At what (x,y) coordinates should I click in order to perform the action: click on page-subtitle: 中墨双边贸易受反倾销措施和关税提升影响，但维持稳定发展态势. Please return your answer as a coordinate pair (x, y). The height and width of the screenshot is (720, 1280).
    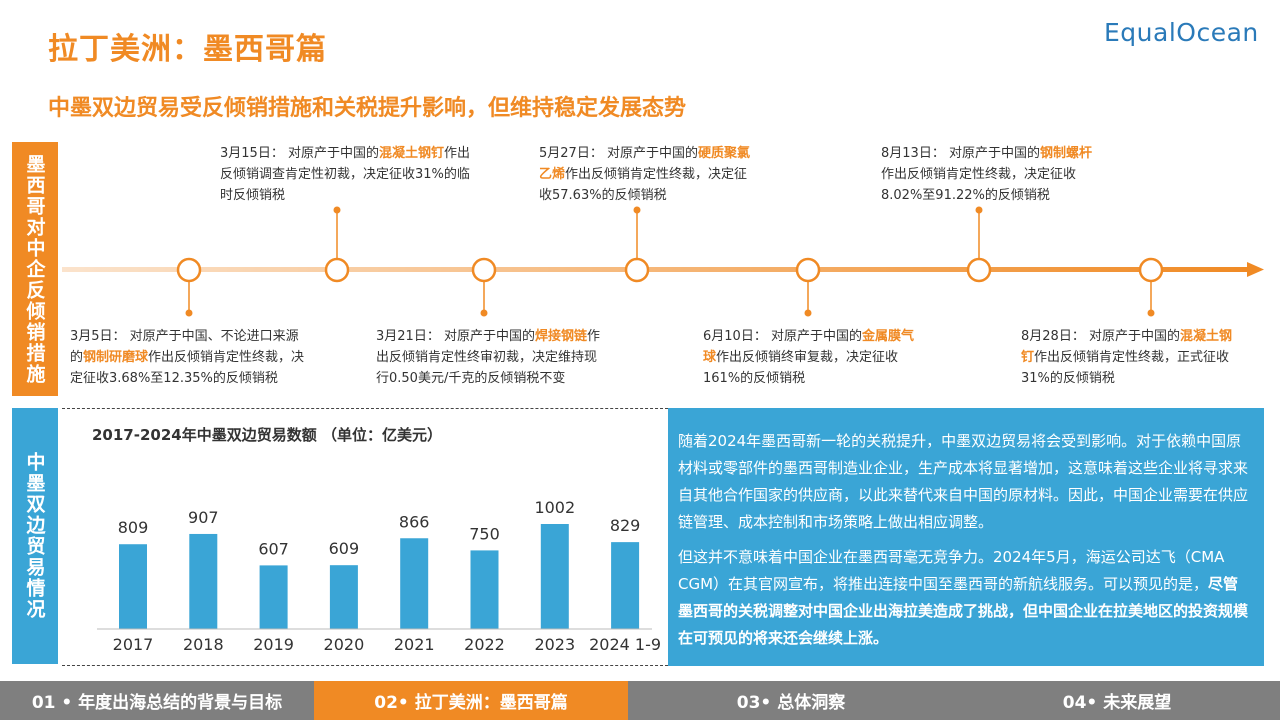
    Looking at the image, I should click on (367, 108).